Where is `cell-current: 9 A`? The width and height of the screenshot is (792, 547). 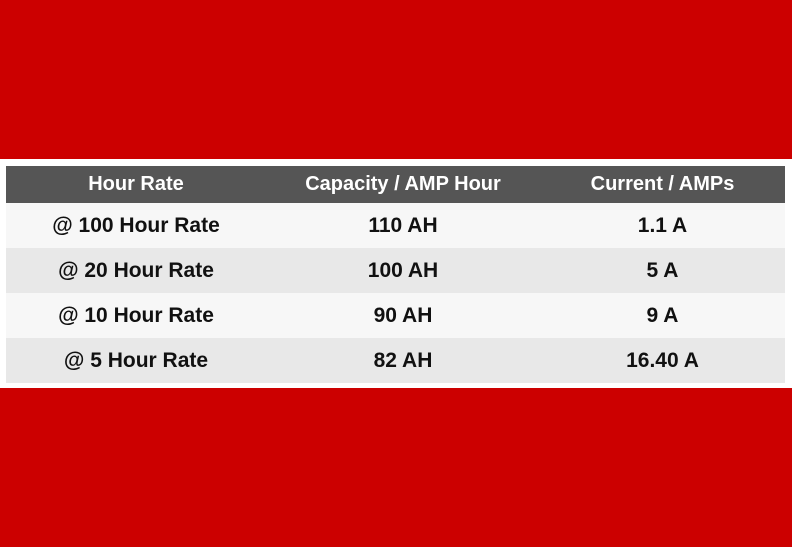
cell-current: 9 A is located at coordinates (662, 315).